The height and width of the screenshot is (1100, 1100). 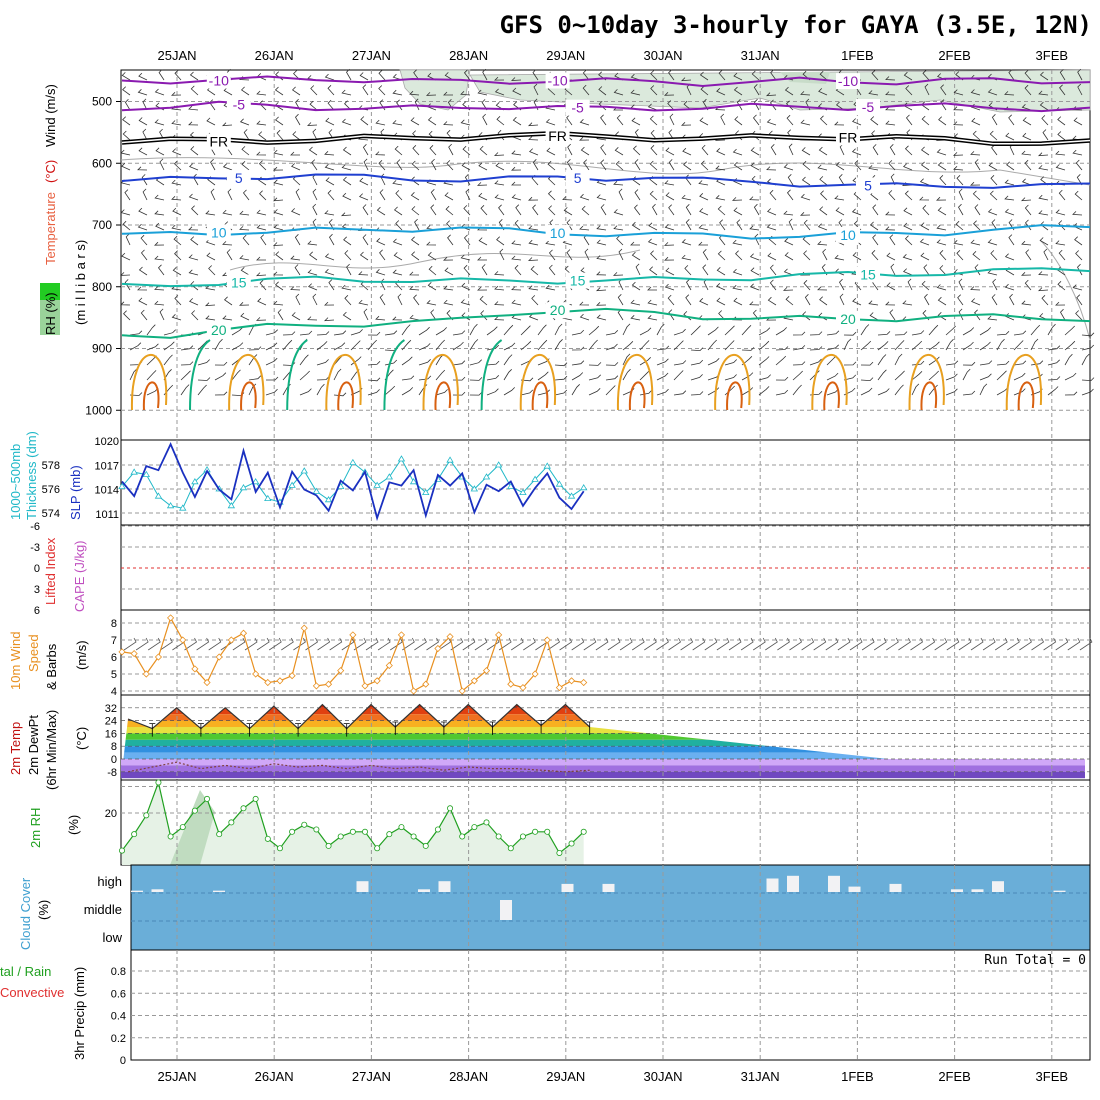 I want to click on surface-arc-green, so click(x=491, y=375).